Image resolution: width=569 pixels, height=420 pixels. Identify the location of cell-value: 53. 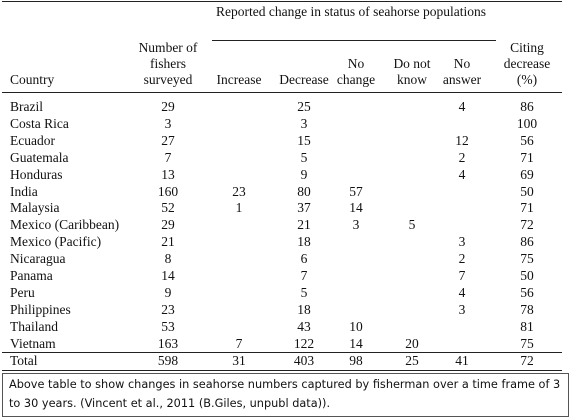
(168, 326).